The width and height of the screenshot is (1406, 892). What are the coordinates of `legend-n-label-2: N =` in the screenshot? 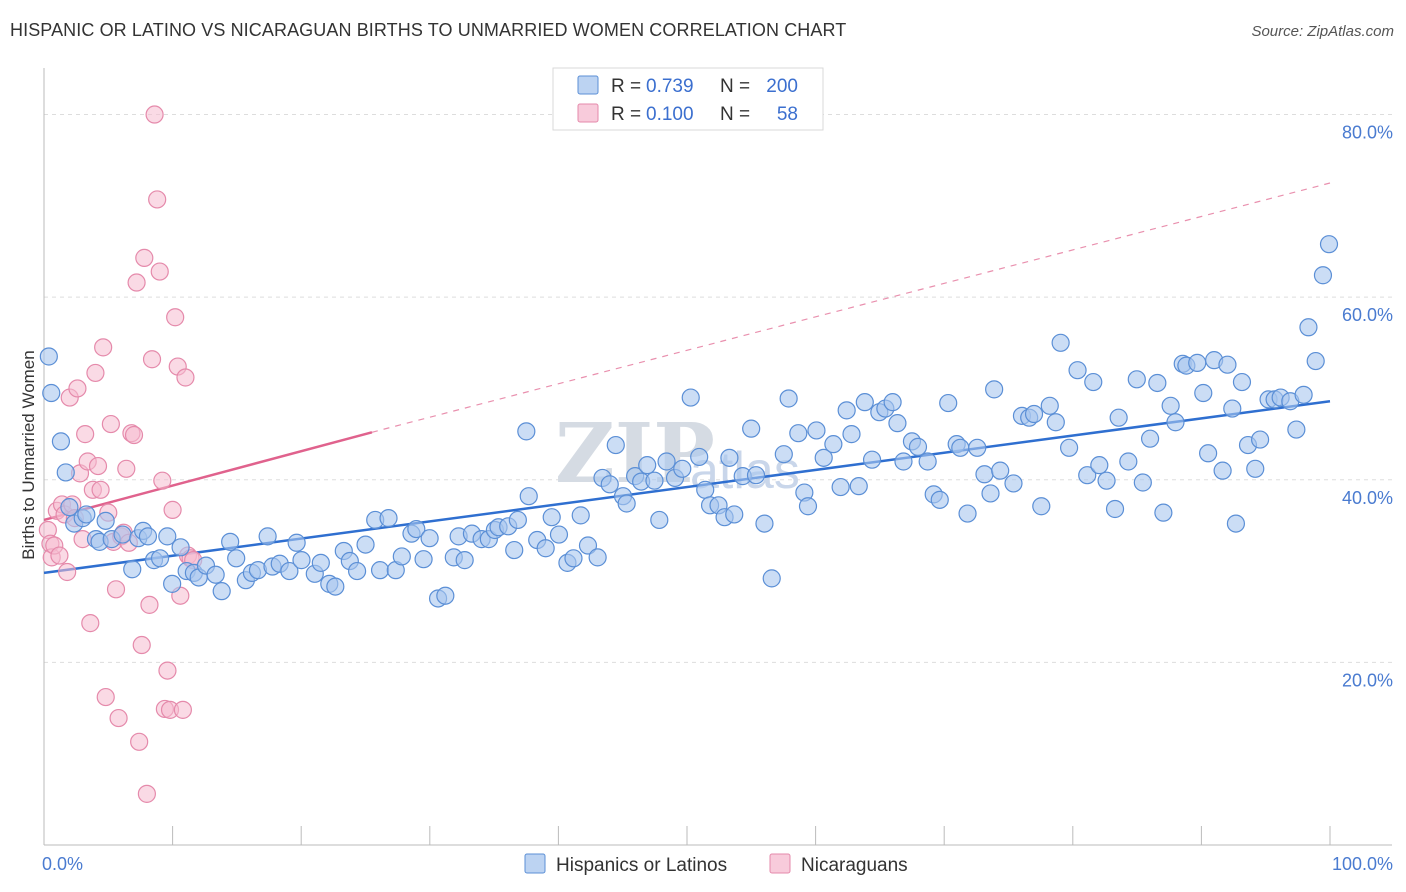 It's located at (735, 114).